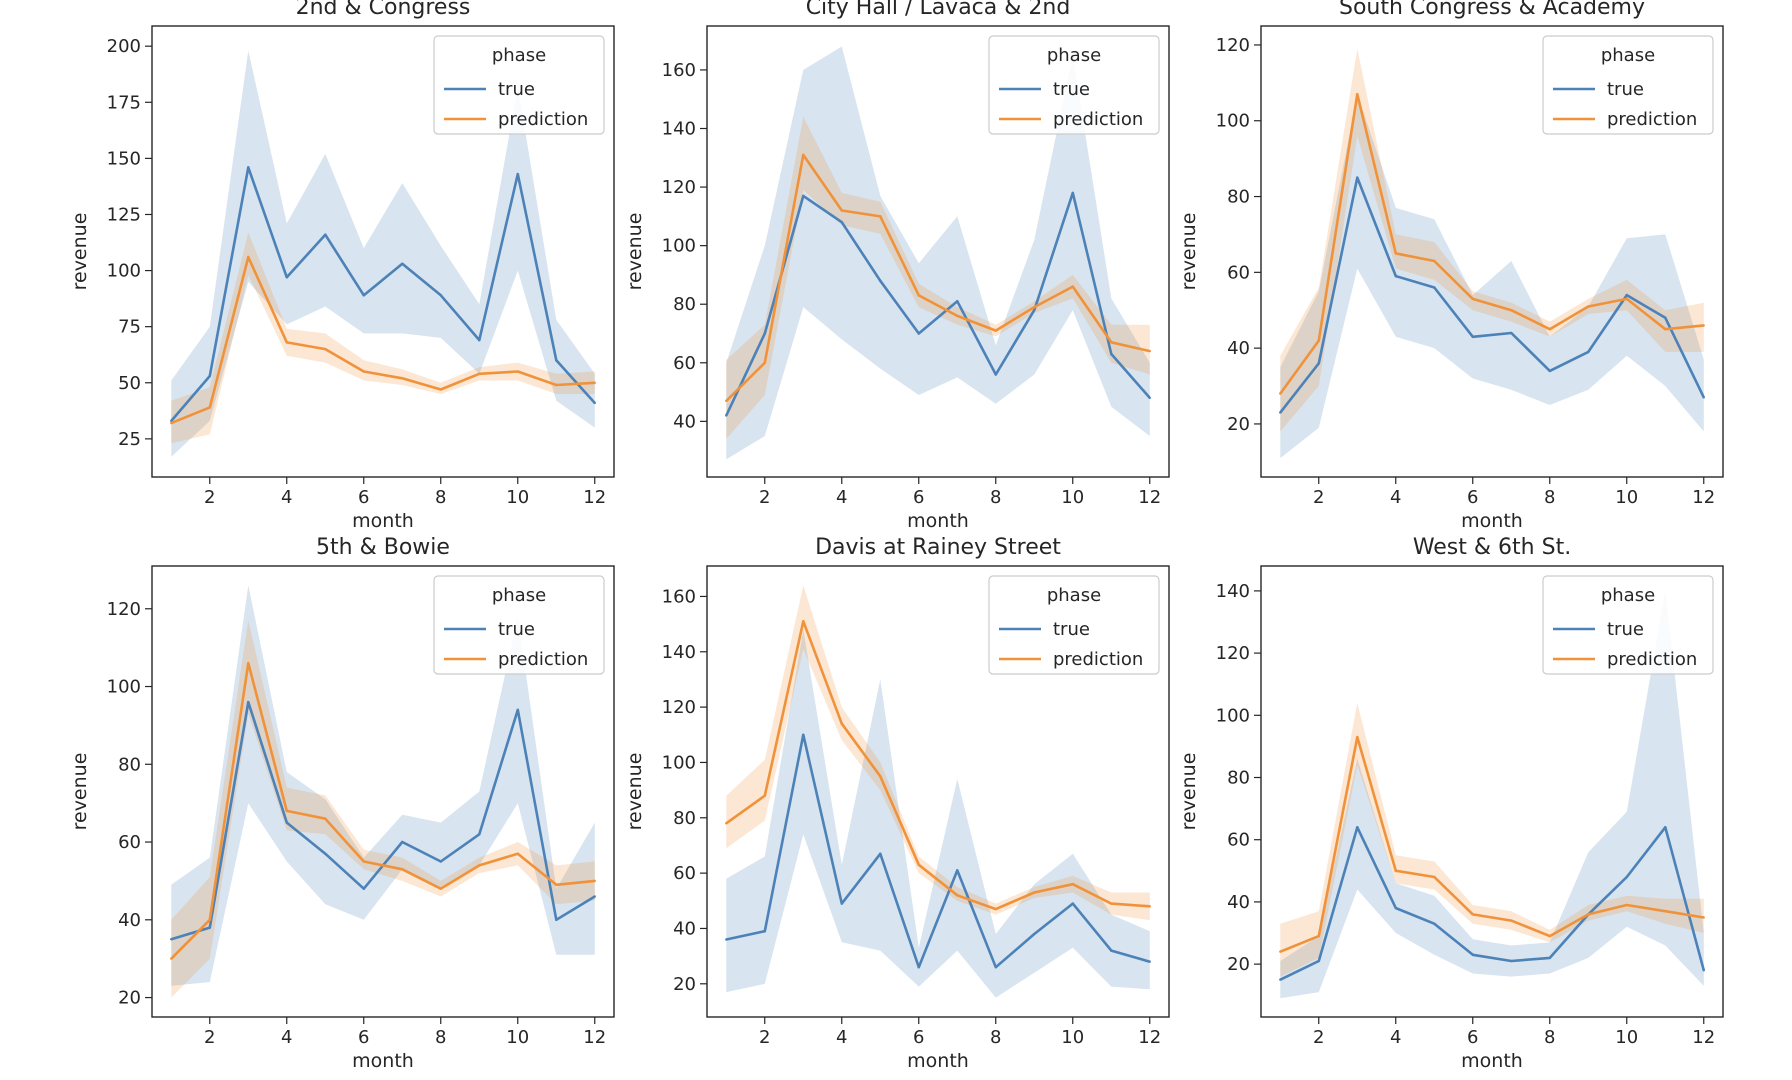 The width and height of the screenshot is (1792, 1080). I want to click on y-tick-label: 40, so click(1238, 348).